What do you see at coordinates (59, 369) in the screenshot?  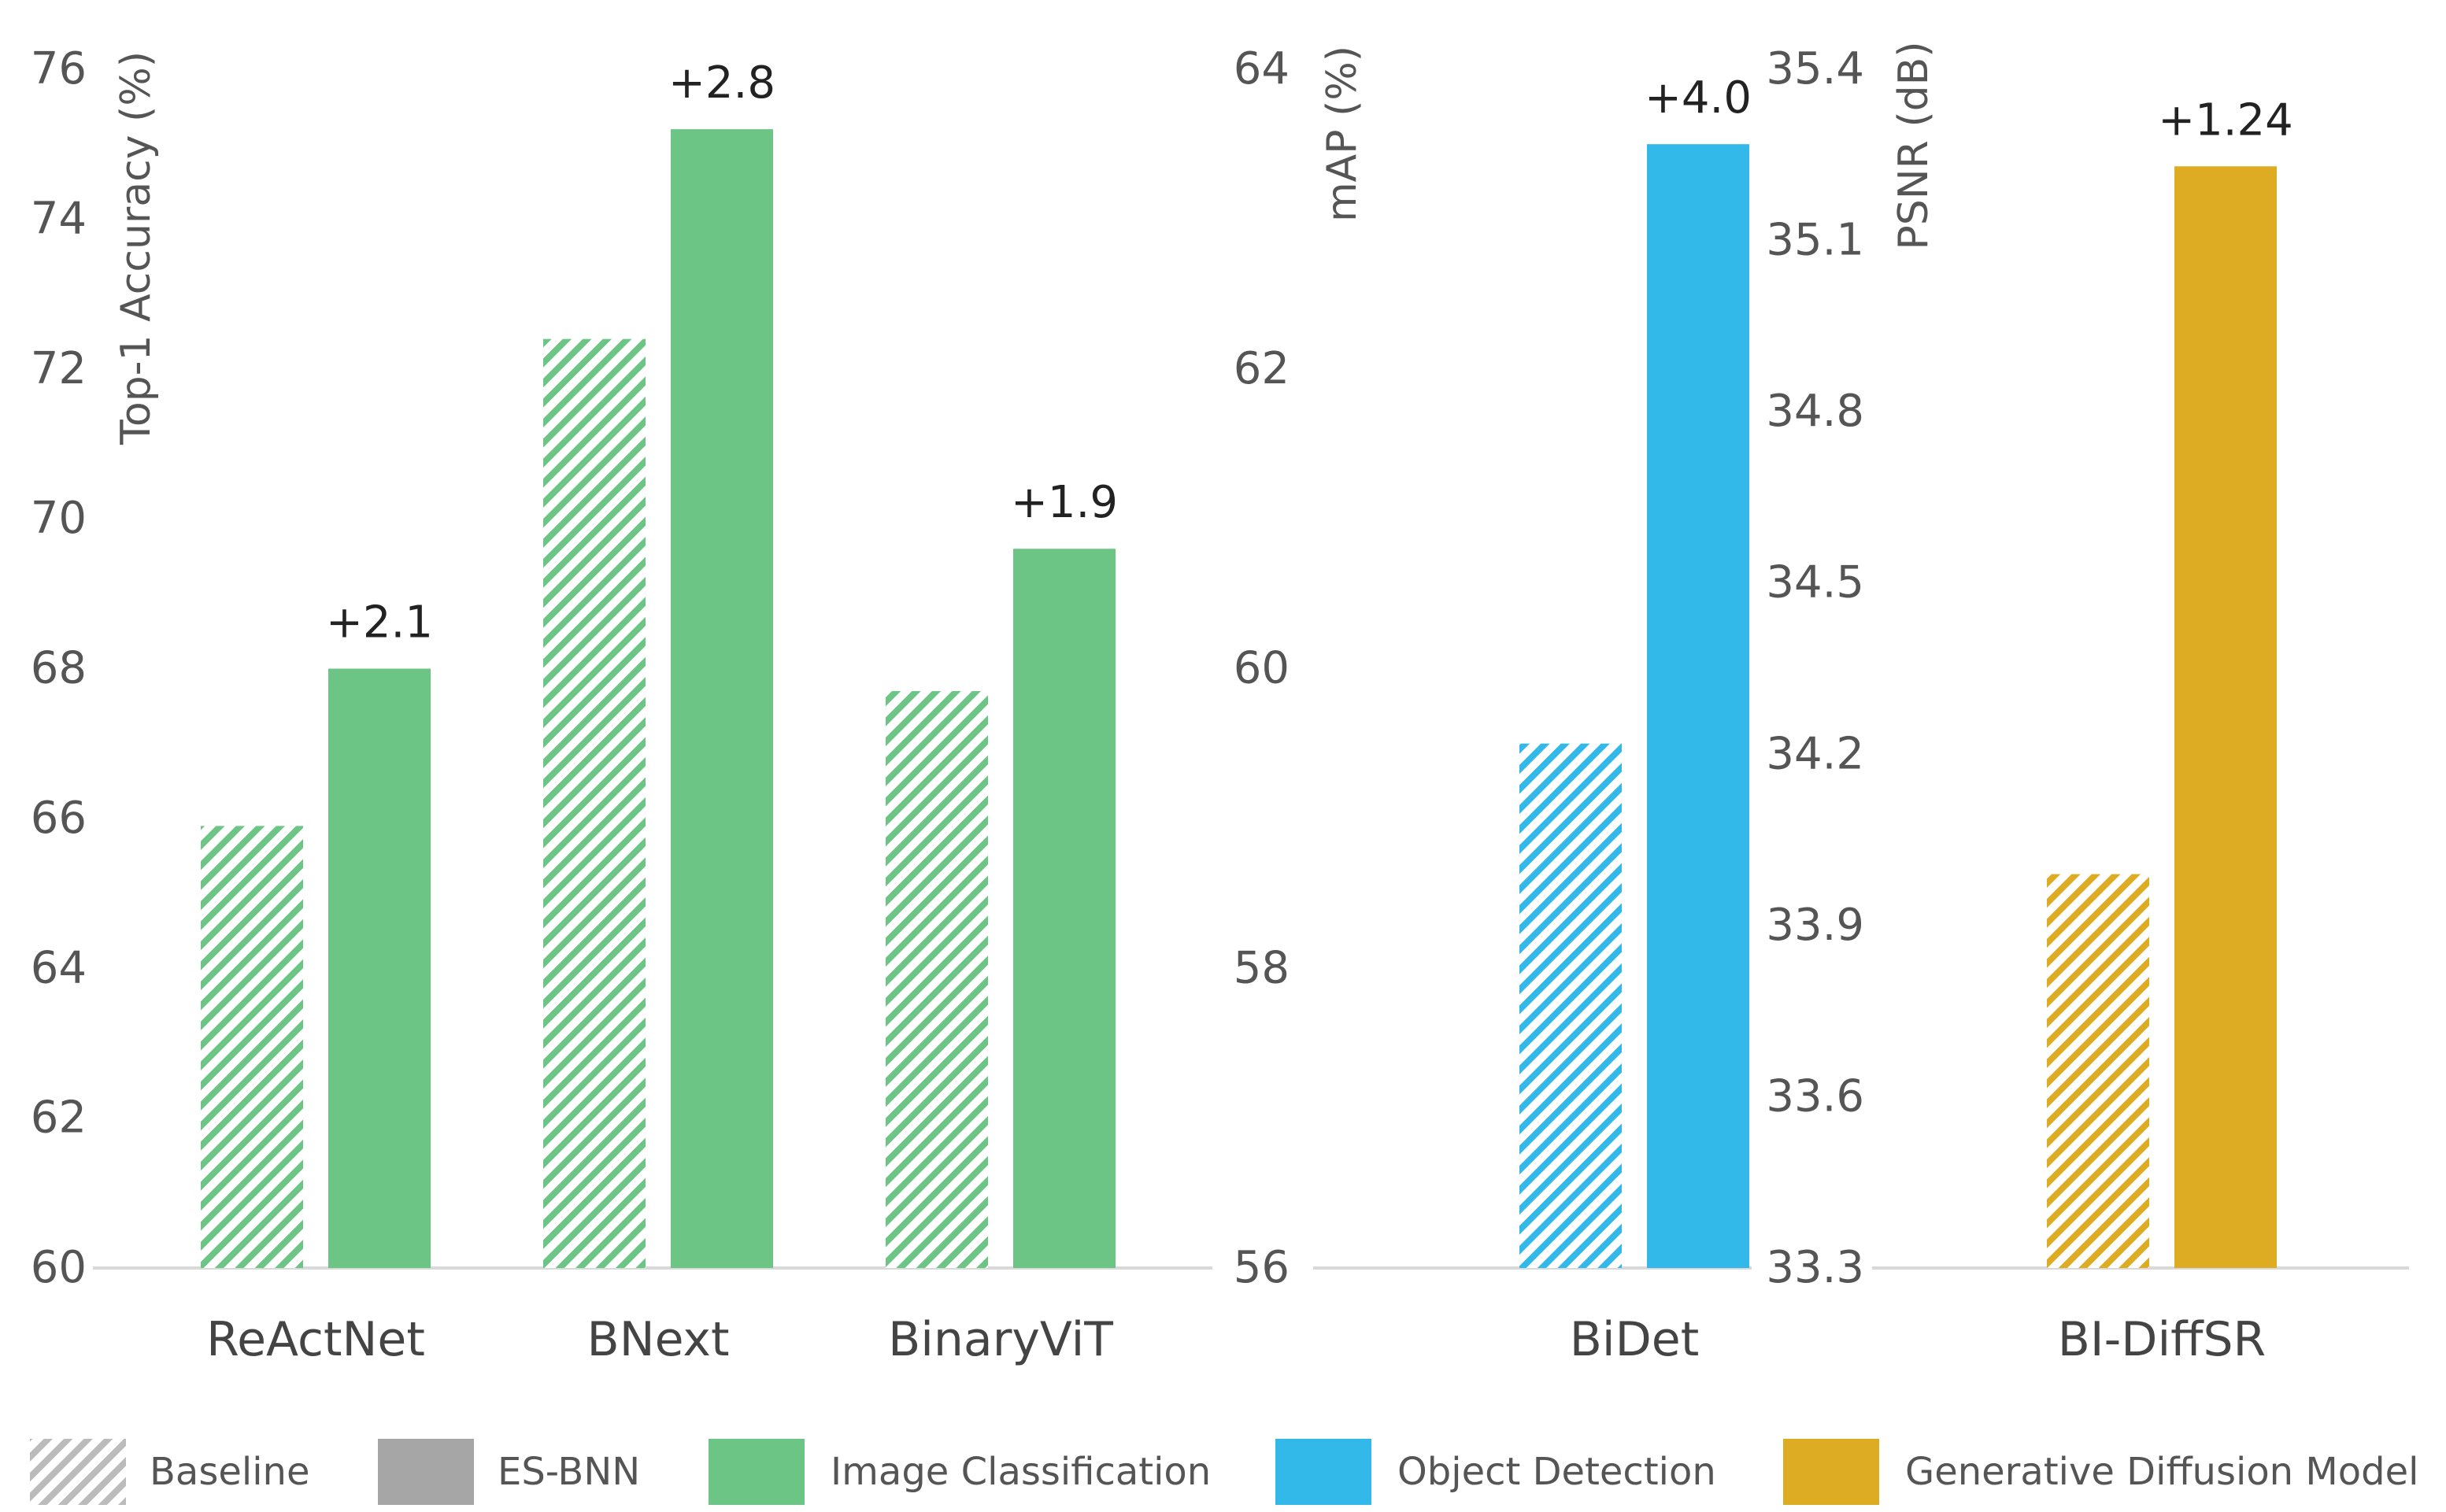 I see `y-tick-label-classification-6: 72` at bounding box center [59, 369].